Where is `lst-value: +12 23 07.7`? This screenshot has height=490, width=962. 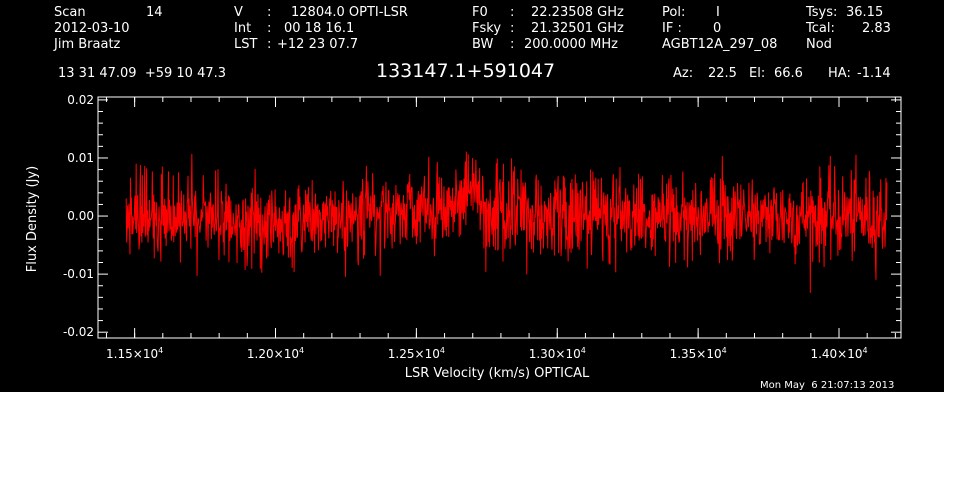 lst-value: +12 23 07.7 is located at coordinates (318, 44).